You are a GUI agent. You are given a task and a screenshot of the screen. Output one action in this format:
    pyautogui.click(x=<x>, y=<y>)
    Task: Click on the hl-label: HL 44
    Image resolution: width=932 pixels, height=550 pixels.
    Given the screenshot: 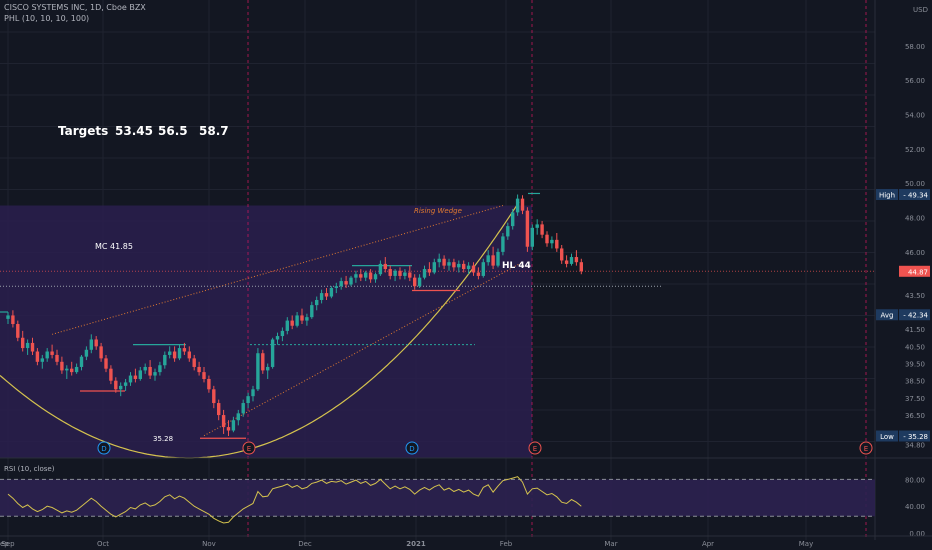 What is the action you would take?
    pyautogui.click(x=516, y=266)
    